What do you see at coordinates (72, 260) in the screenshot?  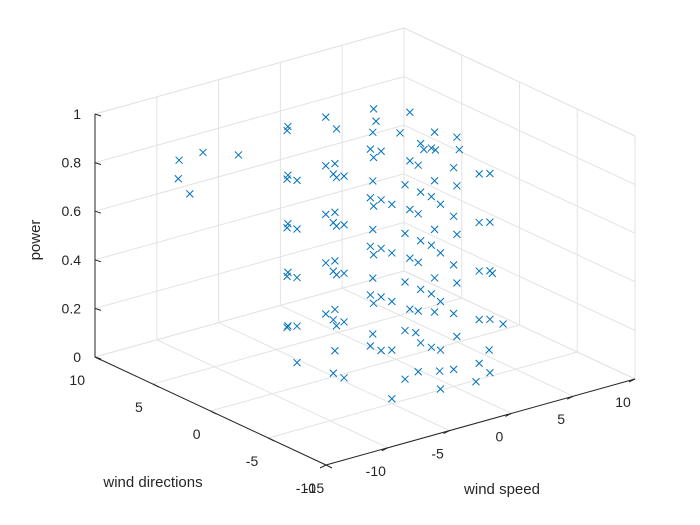 I see `z-tick-label: 0.4` at bounding box center [72, 260].